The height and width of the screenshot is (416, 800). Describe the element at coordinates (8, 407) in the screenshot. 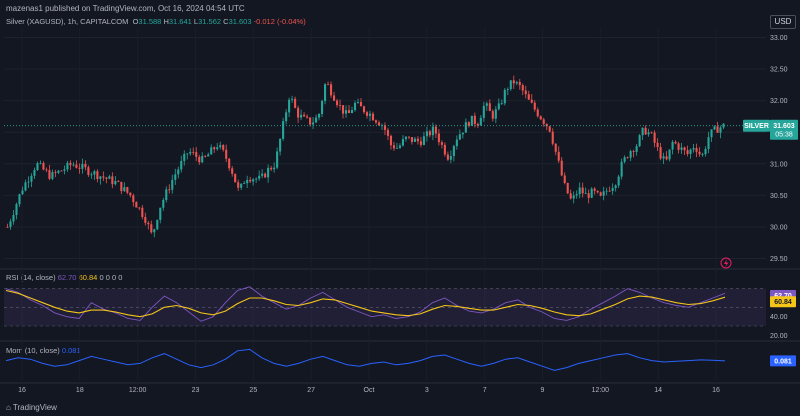

I see `tradingview-logo-icon: ⌂` at that location.